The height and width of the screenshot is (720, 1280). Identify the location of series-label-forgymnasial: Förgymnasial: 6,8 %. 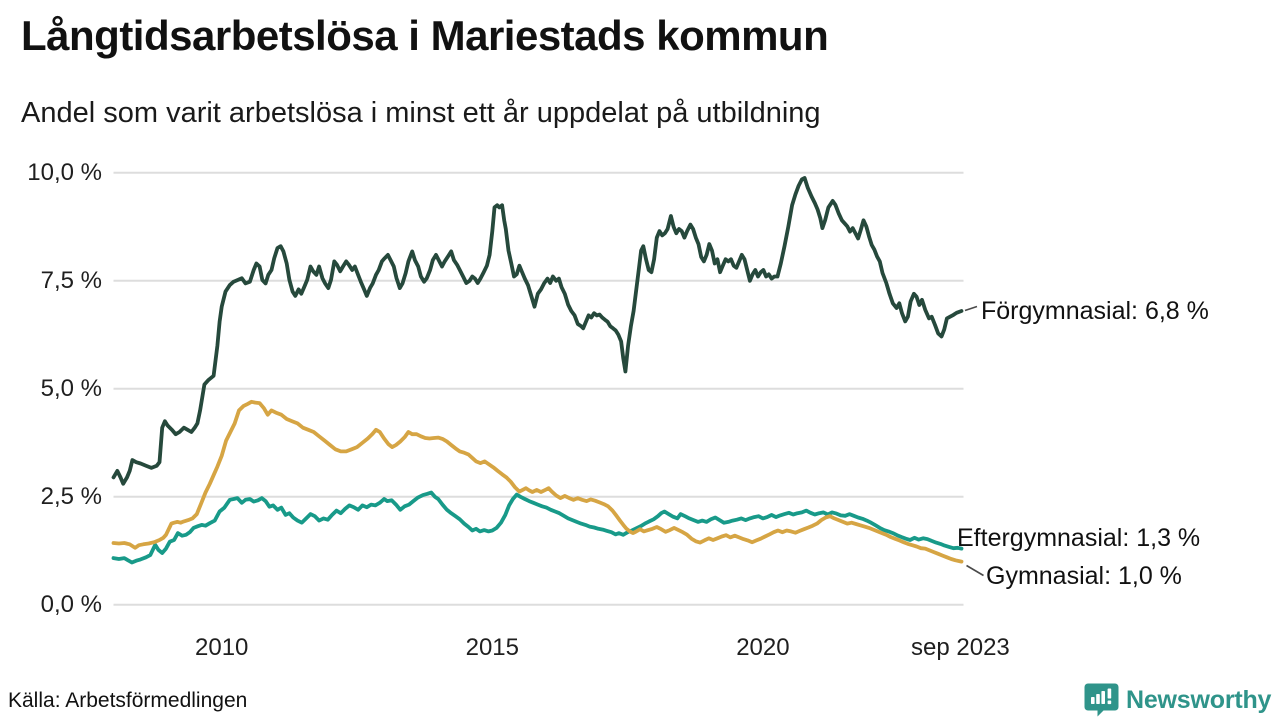
(1095, 311).